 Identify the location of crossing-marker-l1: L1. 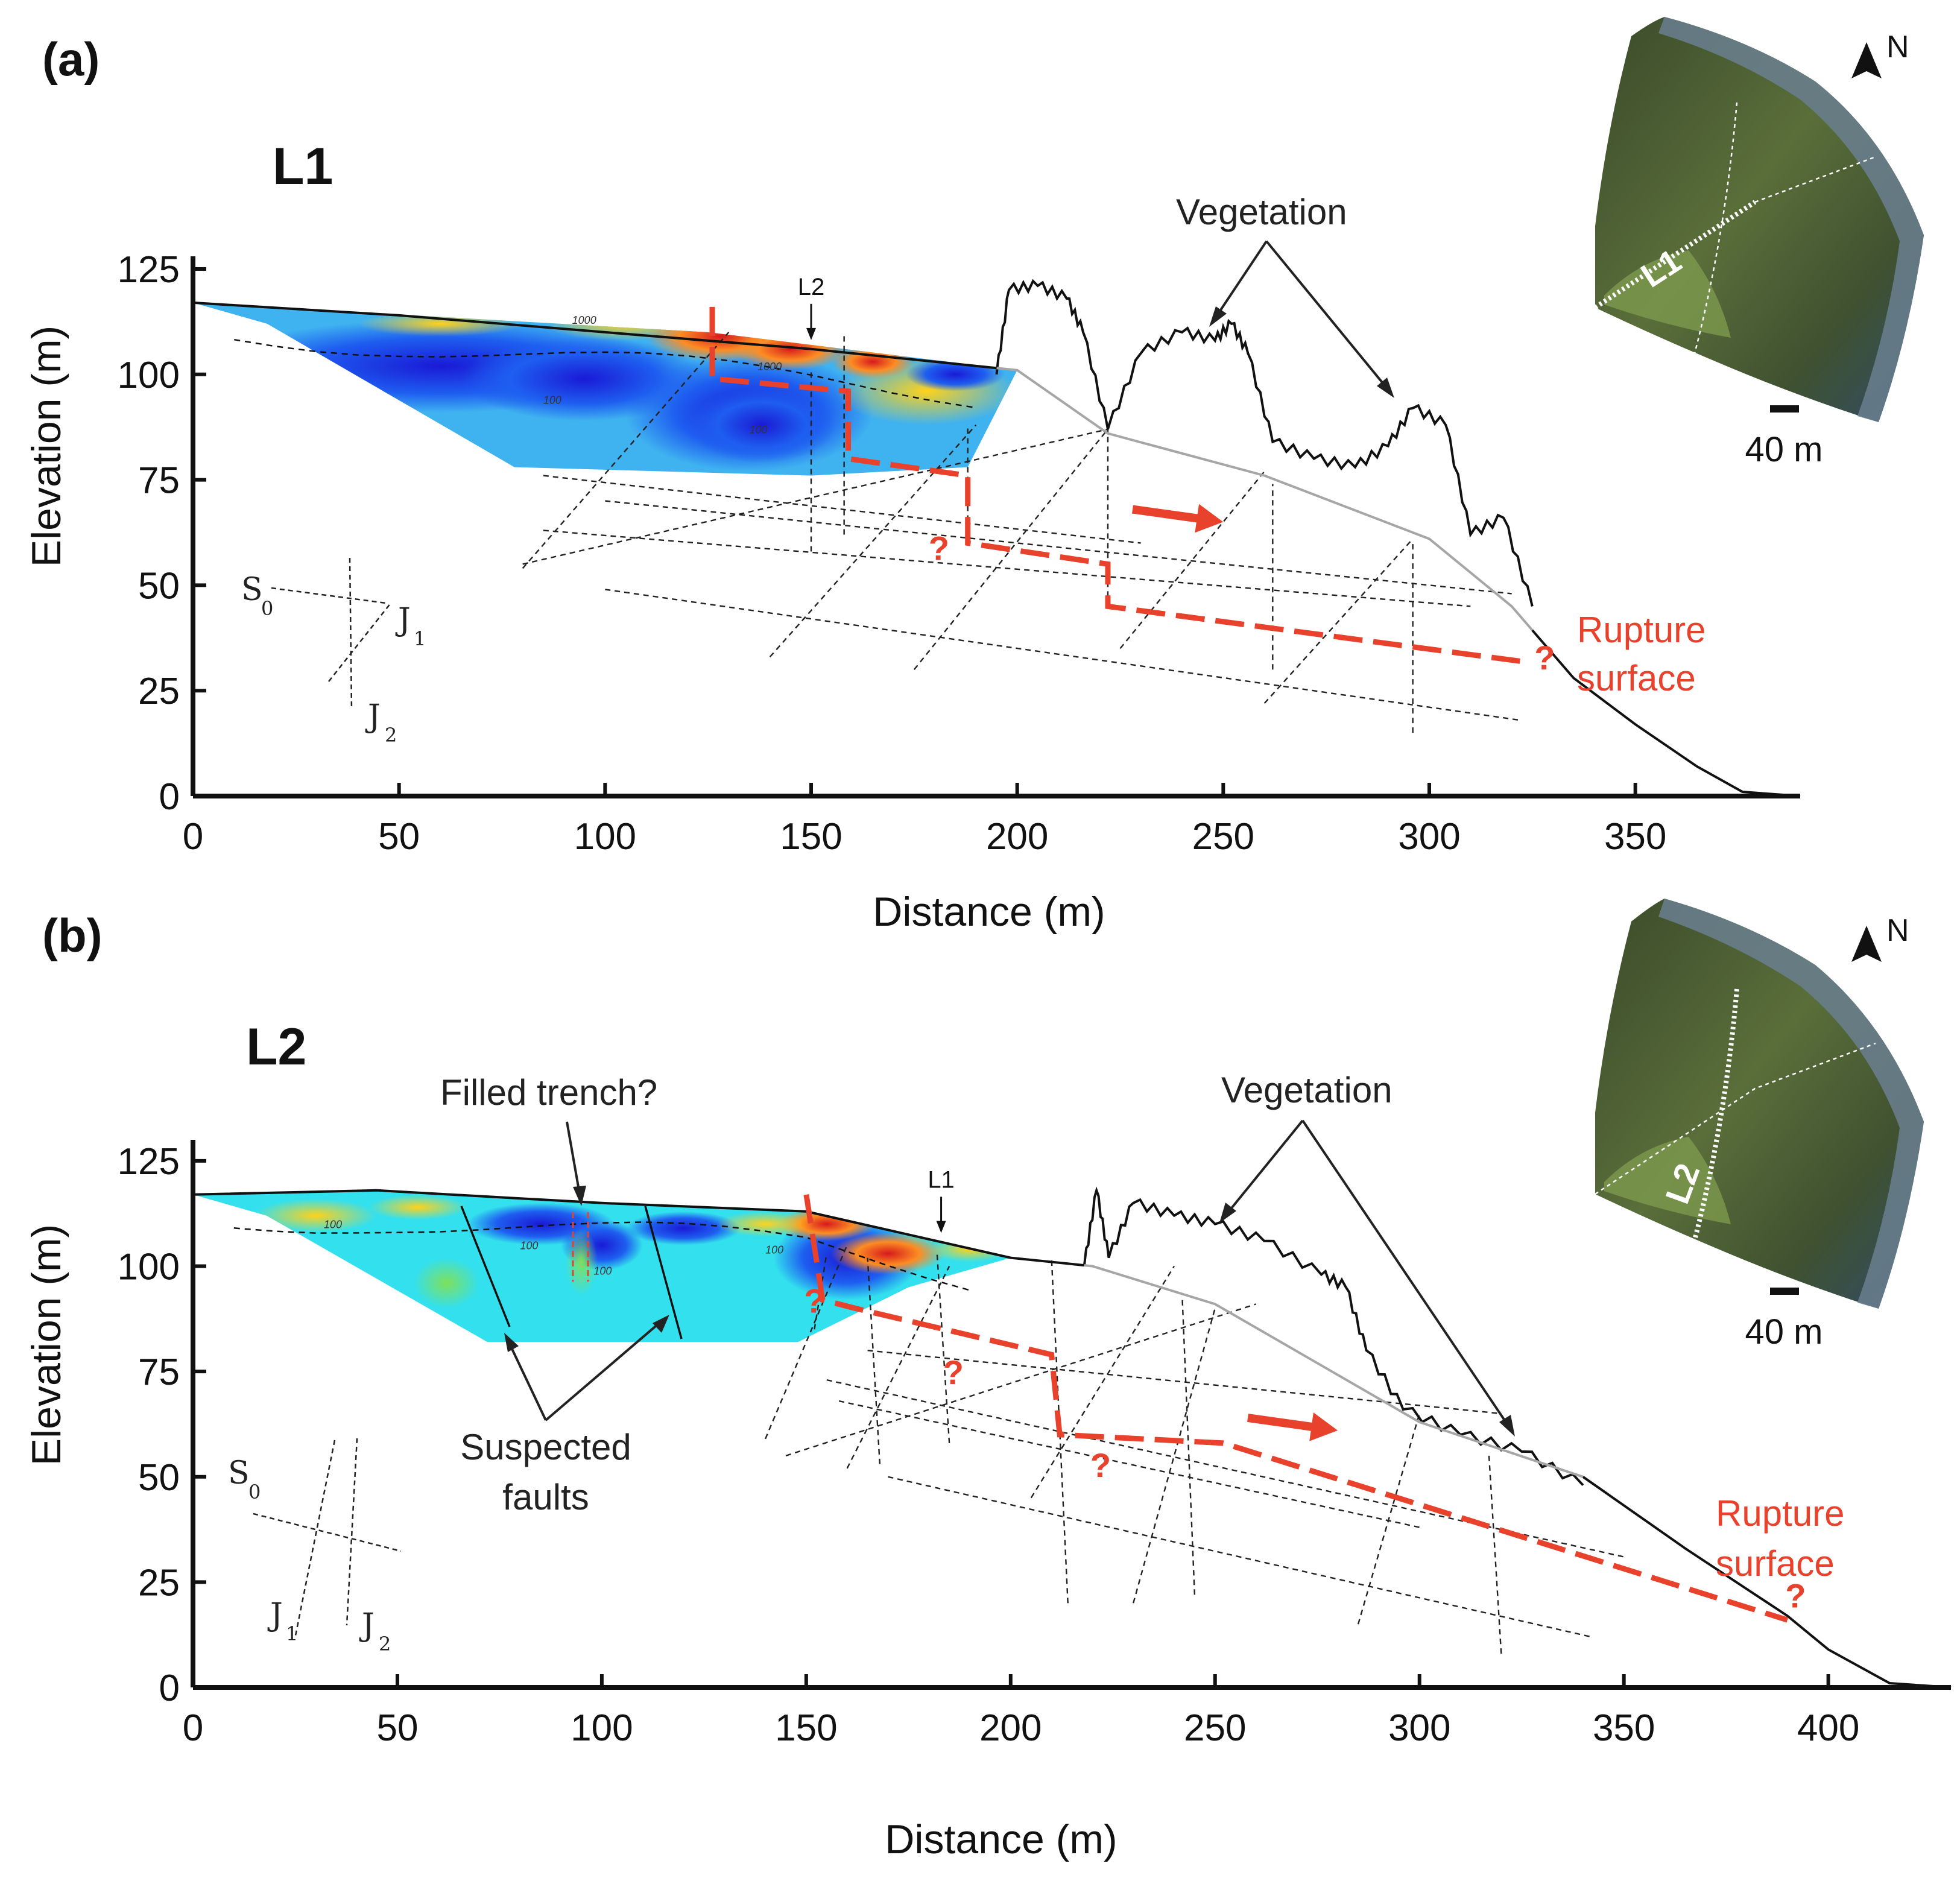
(941, 1199).